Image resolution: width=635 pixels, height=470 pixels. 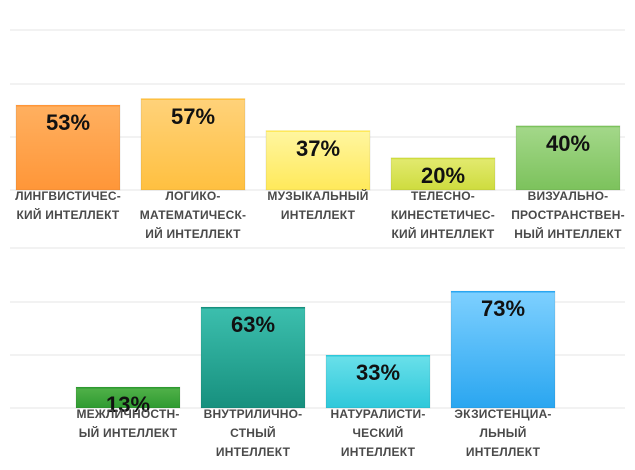 What do you see at coordinates (378, 432) in the screenshot?
I see `category-label: ЧЕСКИЙ` at bounding box center [378, 432].